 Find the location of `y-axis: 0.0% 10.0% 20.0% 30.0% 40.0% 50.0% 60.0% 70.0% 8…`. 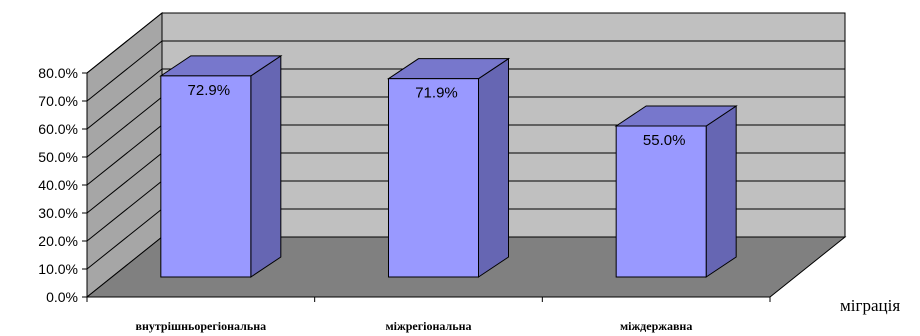

y-axis: 0.0% 10.0% 20.0% 30.0% 40.0% 50.0% 60.0% 70.0% 8… is located at coordinates (63, 185).